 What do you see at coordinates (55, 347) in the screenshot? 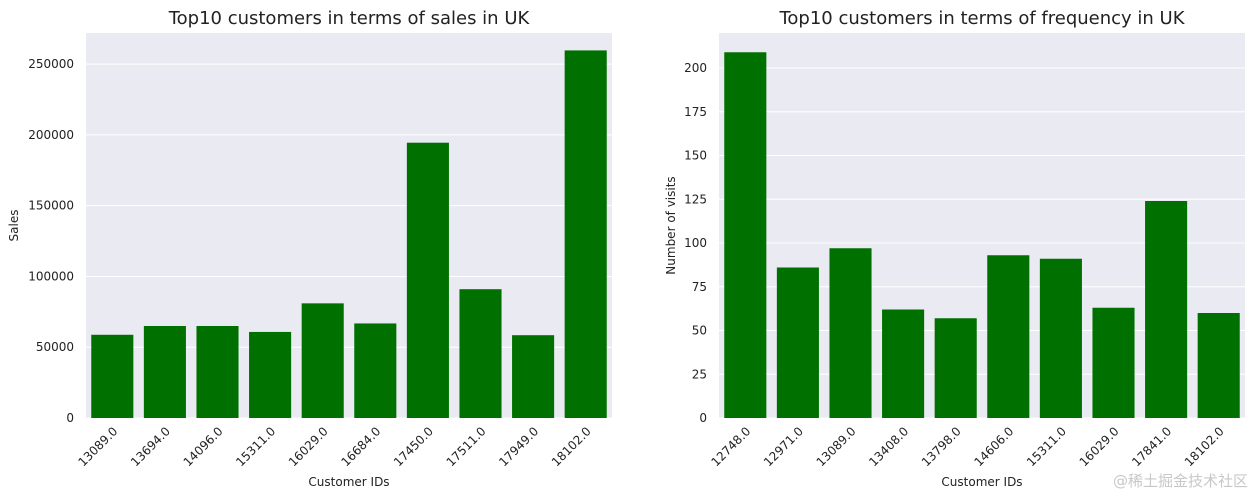
I see `y-tick-label: 50000` at bounding box center [55, 347].